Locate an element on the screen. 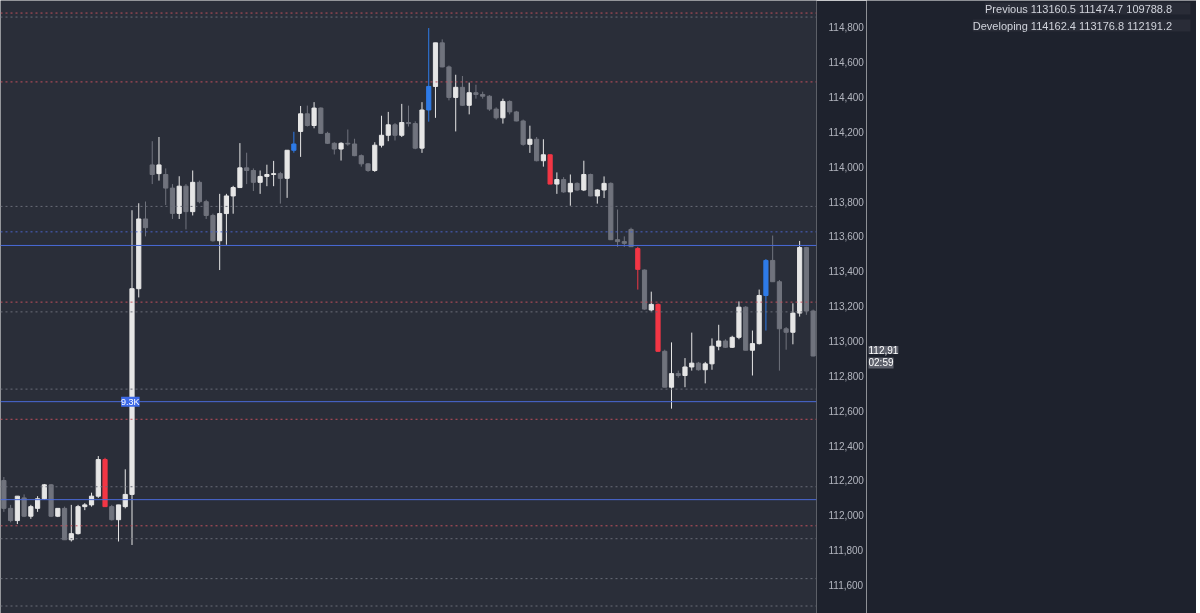 The height and width of the screenshot is (613, 1200). y-tick-label: 111,800 is located at coordinates (846, 551).